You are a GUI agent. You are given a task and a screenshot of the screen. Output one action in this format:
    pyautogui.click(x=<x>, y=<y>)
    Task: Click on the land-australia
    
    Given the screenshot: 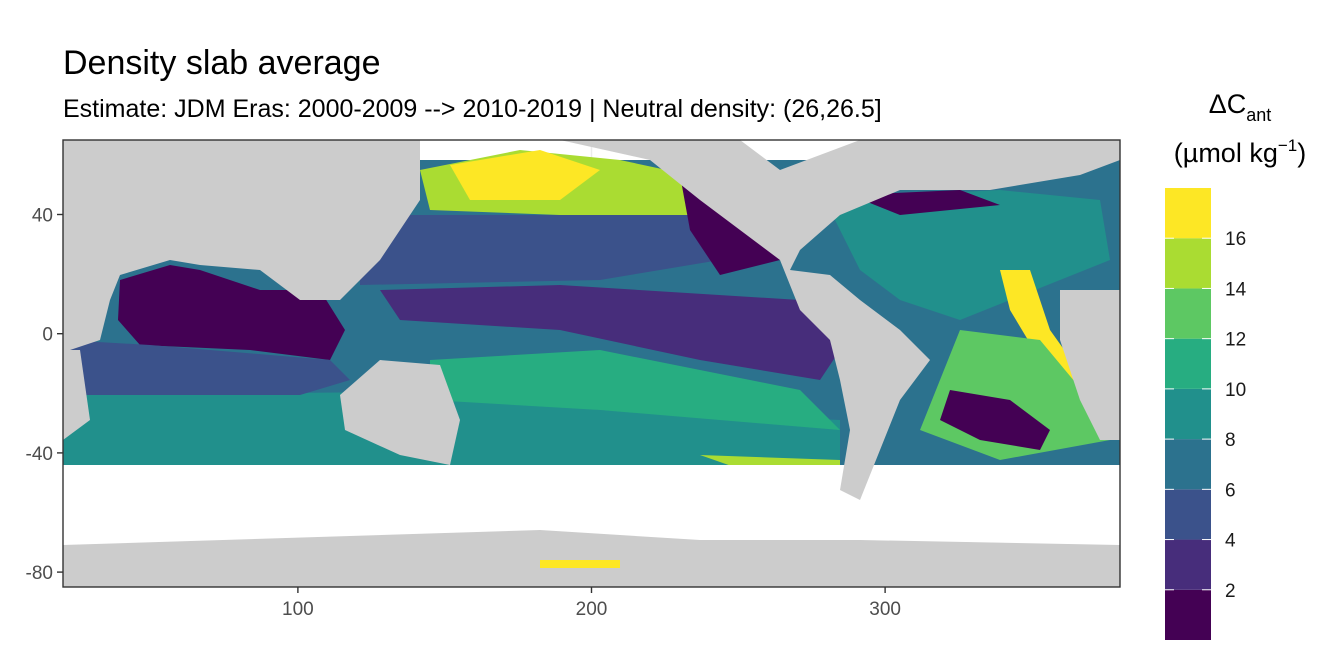 What is the action you would take?
    pyautogui.click(x=400, y=412)
    